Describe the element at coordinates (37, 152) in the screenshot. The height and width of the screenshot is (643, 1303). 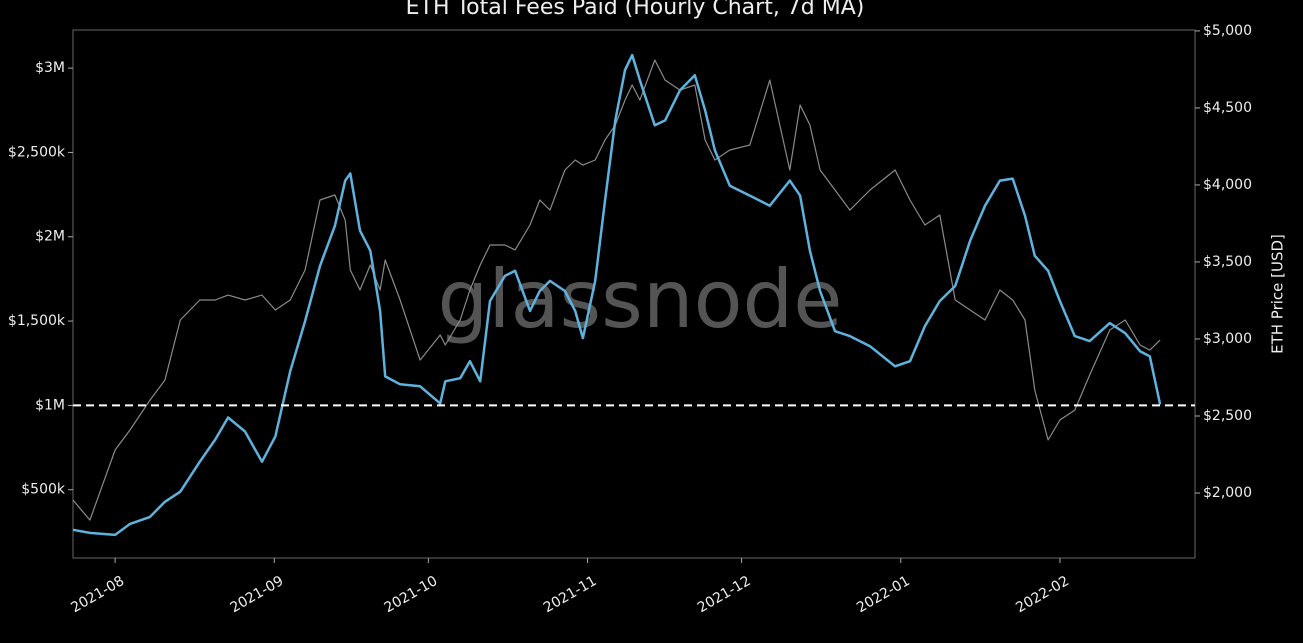
I see `y-tick-label: $2,500k` at that location.